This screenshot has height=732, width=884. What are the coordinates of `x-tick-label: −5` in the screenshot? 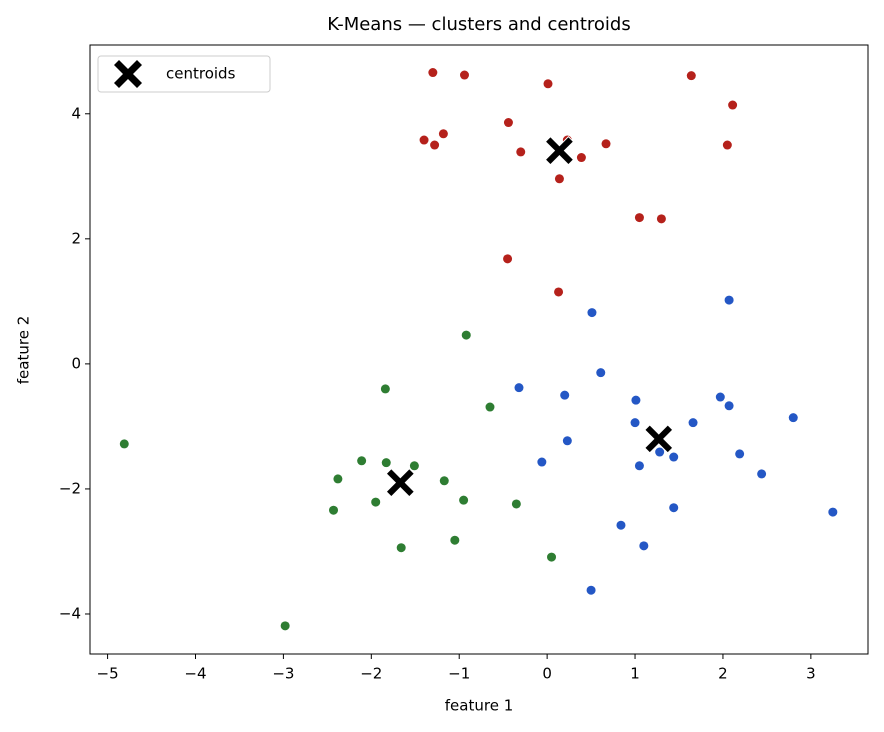 It's located at (108, 674).